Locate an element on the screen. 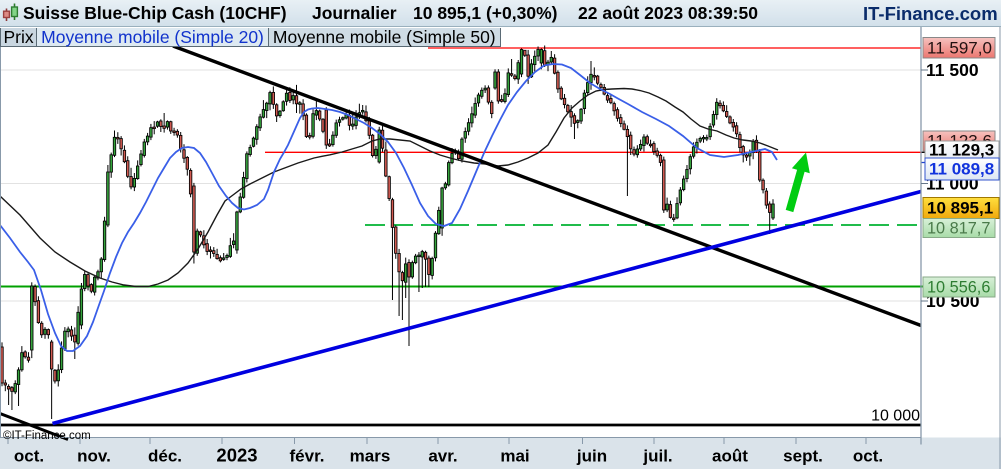  svg-text: 11 129,3 is located at coordinates (961, 149).